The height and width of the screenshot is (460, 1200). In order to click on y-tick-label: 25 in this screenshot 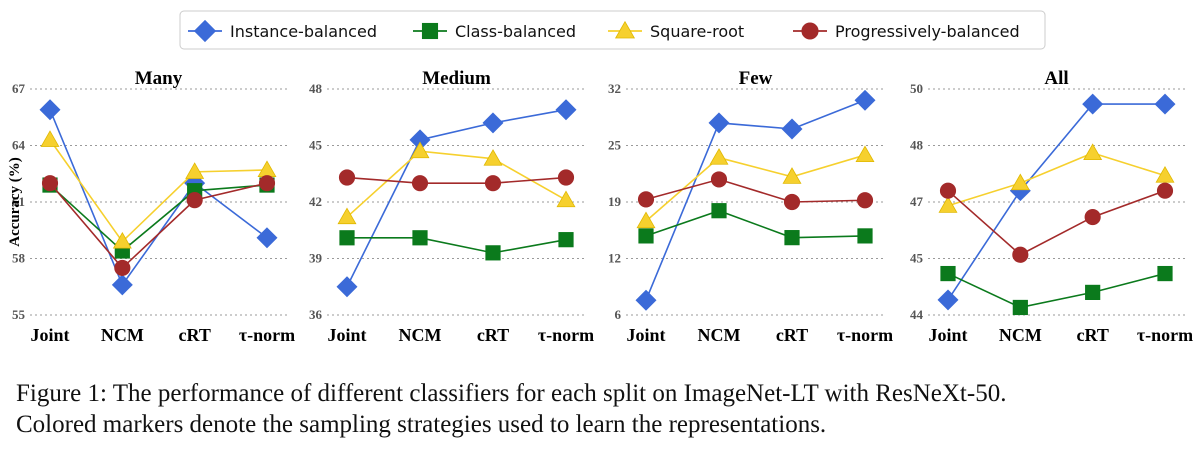, I will do `click(615, 145)`.